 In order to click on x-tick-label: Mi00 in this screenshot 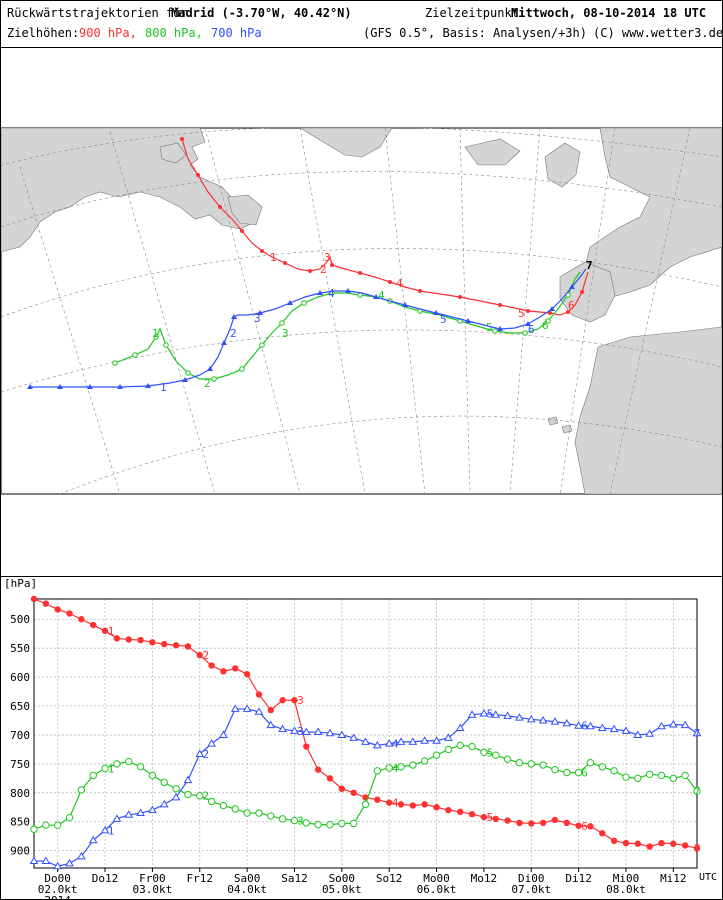, I will do `click(626, 878)`.